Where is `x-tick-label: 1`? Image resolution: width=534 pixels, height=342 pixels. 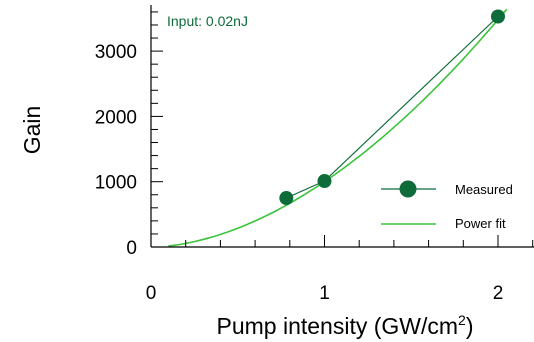 x-tick-label: 1 is located at coordinates (324, 293).